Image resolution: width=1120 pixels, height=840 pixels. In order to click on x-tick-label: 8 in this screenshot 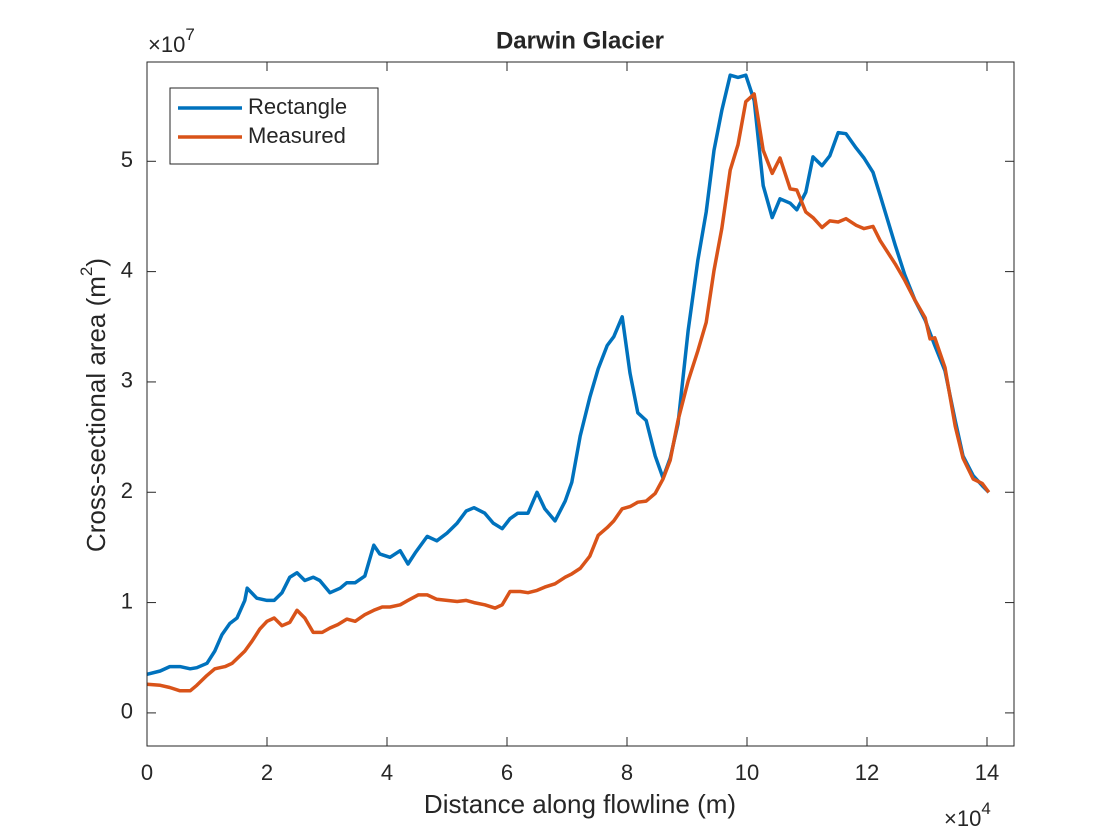, I will do `click(627, 772)`.